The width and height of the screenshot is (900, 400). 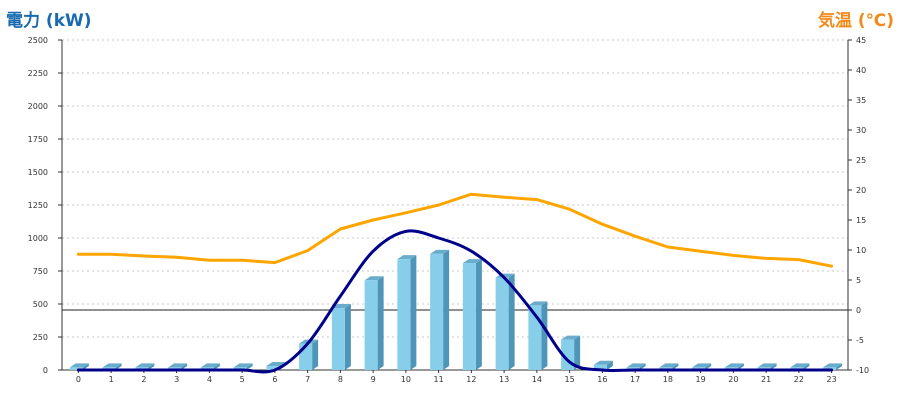 I want to click on left-tick-label: 0, so click(x=45, y=370).